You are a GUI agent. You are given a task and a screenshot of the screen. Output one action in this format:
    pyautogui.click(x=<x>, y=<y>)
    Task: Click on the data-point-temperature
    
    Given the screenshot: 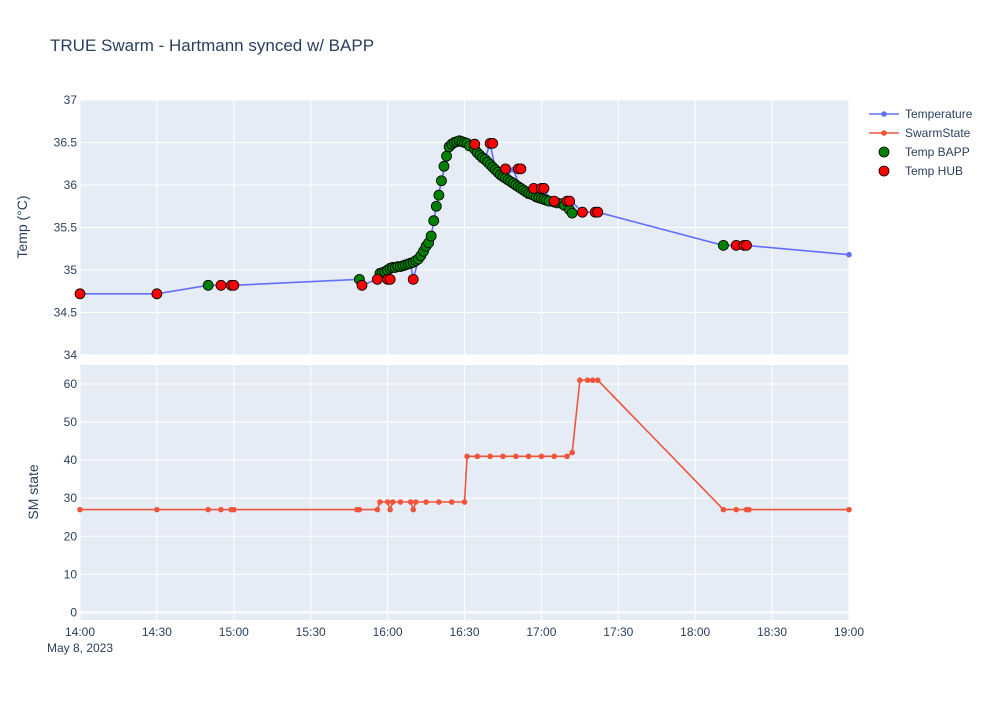 What is the action you would take?
    pyautogui.click(x=849, y=254)
    